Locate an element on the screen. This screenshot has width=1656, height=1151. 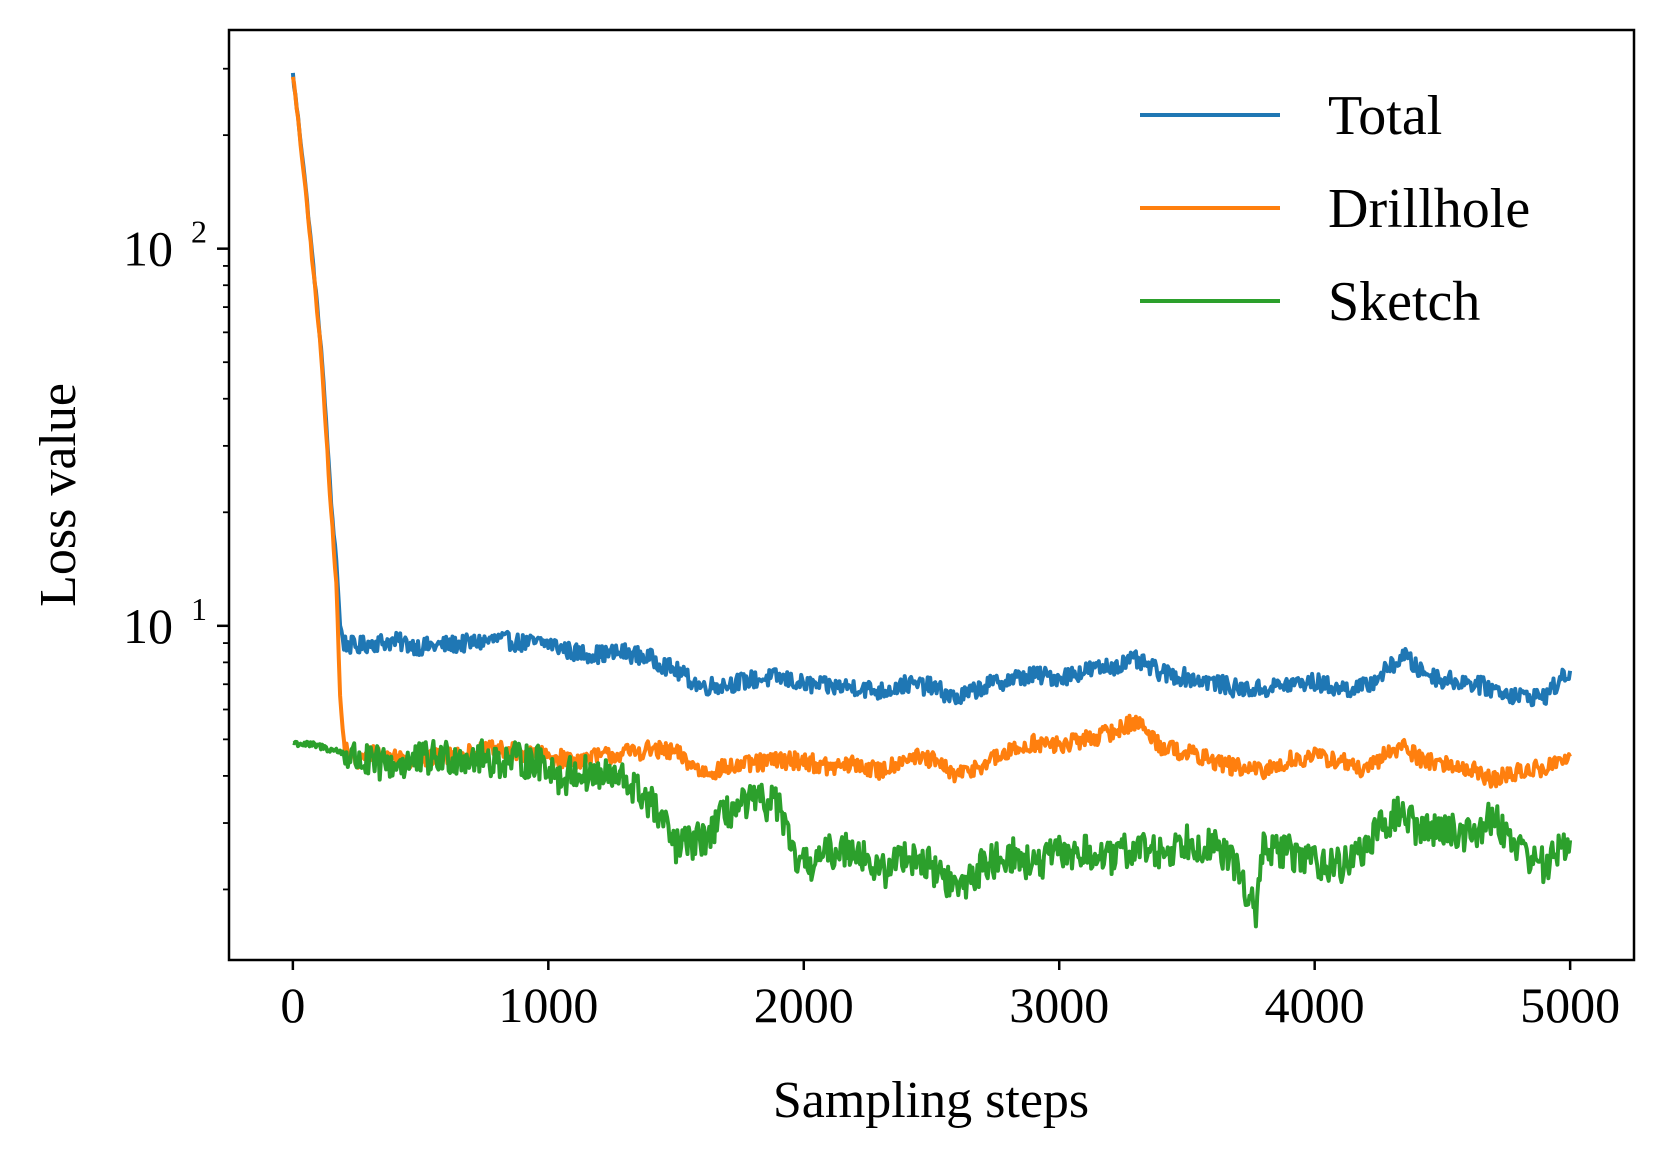
x-tick-label: 4000 is located at coordinates (1315, 1005).